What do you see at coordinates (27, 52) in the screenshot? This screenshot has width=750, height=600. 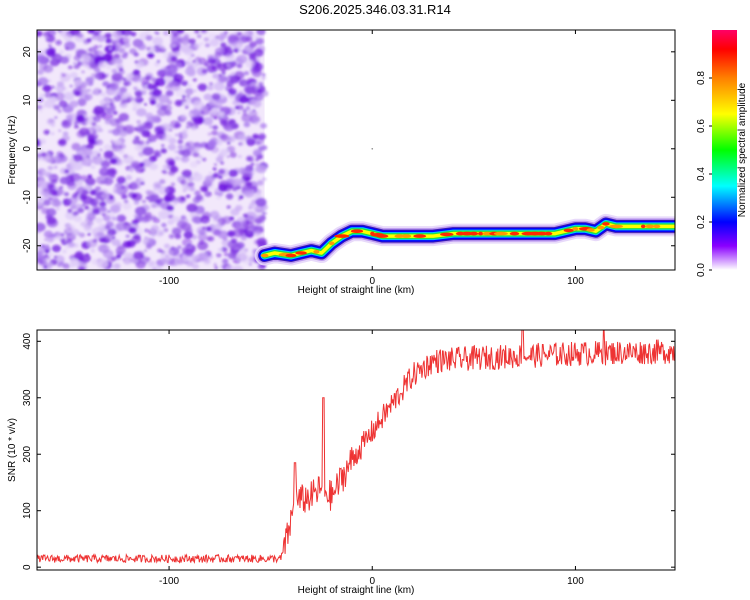 I see `y-tick-label: 20` at bounding box center [27, 52].